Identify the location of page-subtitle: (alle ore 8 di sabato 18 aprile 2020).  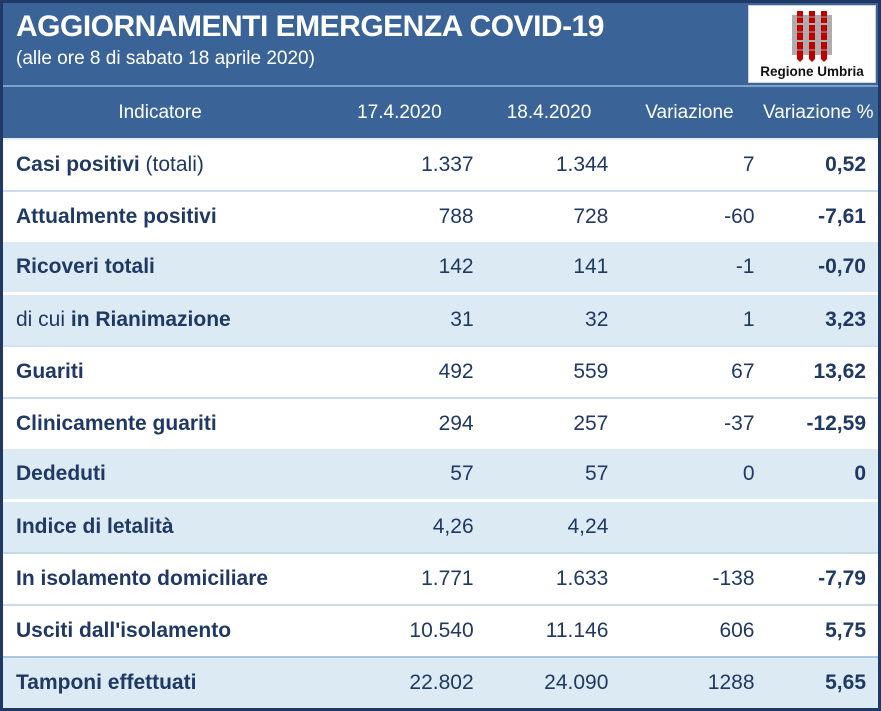
(165, 58).